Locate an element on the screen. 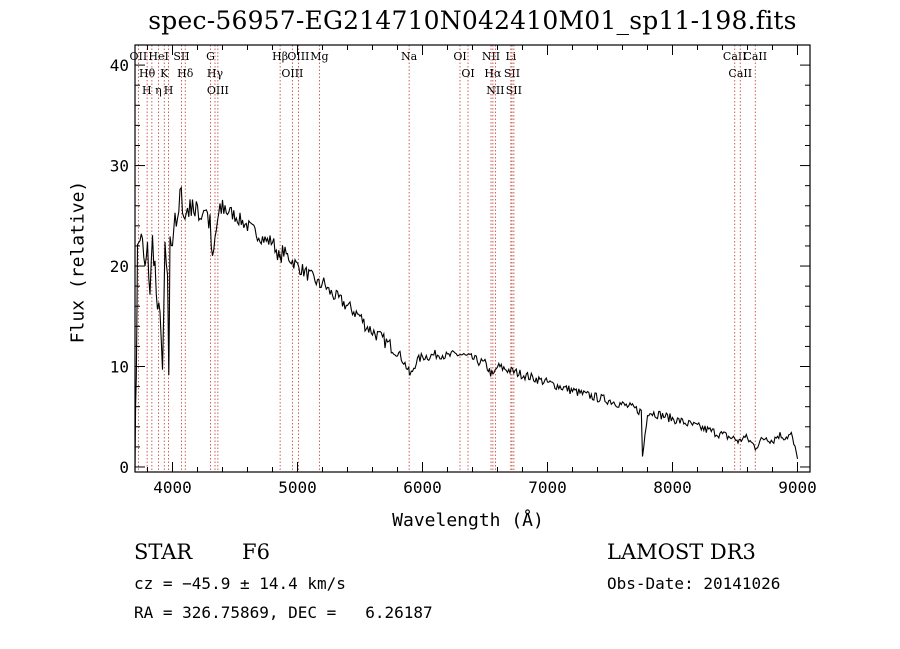 Image resolution: width=900 pixels, height=649 pixels. object-class: STAR is located at coordinates (163, 552).